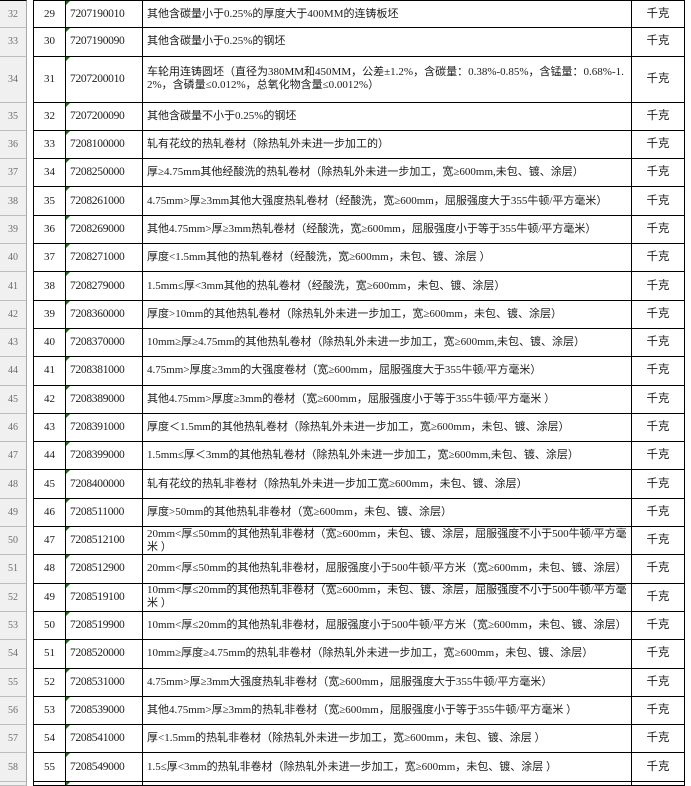 The width and height of the screenshot is (691, 786). I want to click on sequence-cell: 30, so click(49, 42).